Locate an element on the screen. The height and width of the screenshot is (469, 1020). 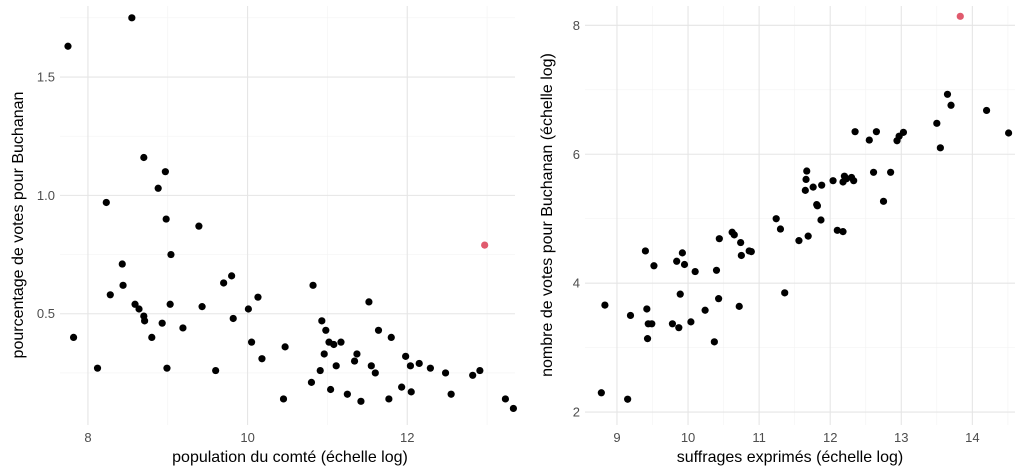
left-x-tick-label: 10 is located at coordinates (247, 437).